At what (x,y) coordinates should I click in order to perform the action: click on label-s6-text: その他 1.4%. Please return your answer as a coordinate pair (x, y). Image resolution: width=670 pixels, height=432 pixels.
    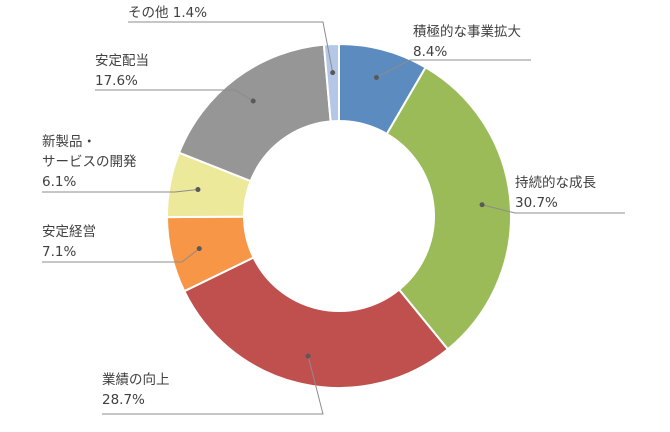
    Looking at the image, I should click on (168, 13).